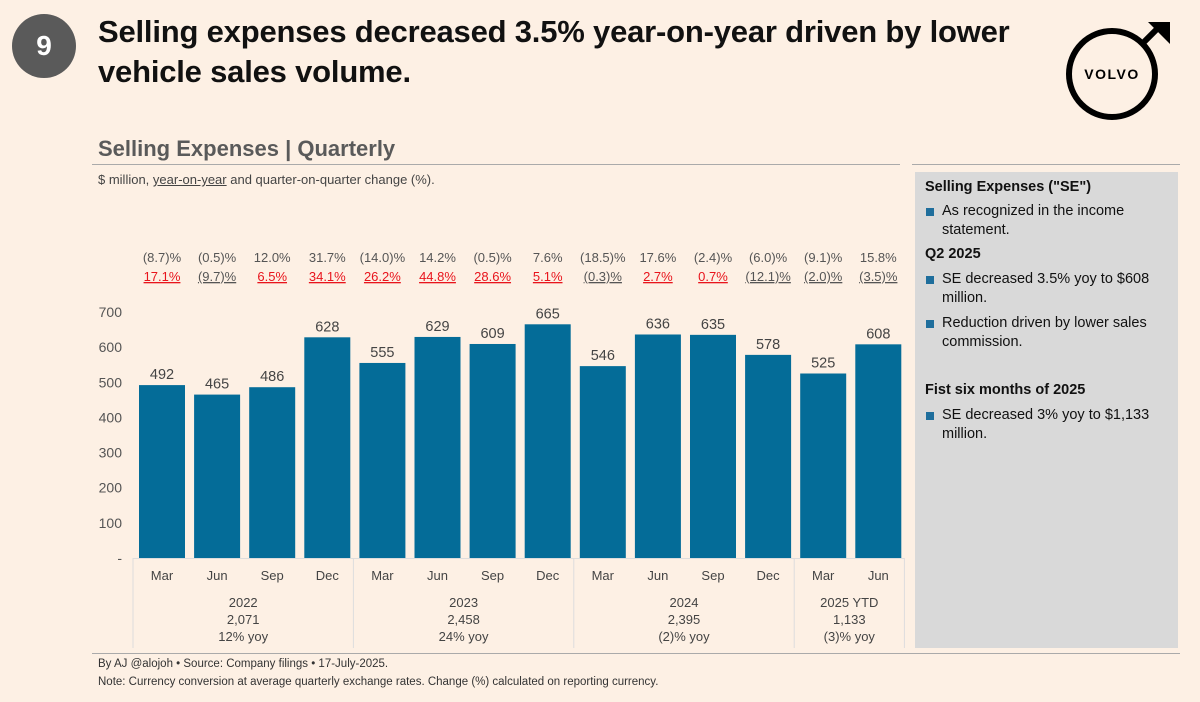 Image resolution: width=1200 pixels, height=702 pixels. Describe the element at coordinates (243, 636) in the screenshot. I see `group-change: 12% yoy` at that location.